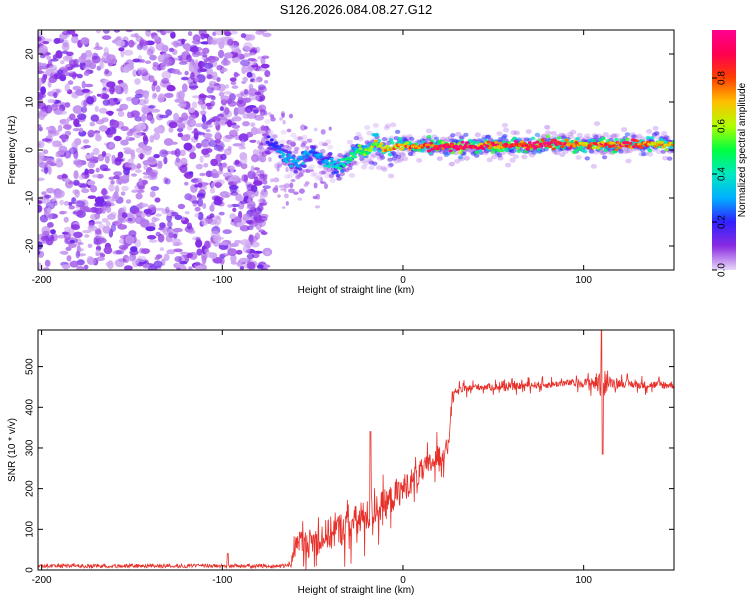 The image size is (750, 600). Describe the element at coordinates (30, 54) in the screenshot. I see `spectrogram-y-tick-label: 20` at that location.